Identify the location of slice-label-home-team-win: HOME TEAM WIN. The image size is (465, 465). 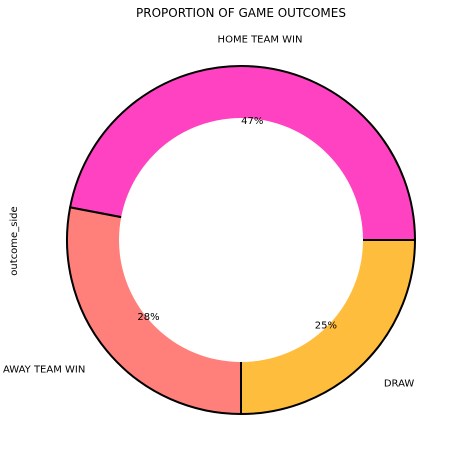
(260, 39).